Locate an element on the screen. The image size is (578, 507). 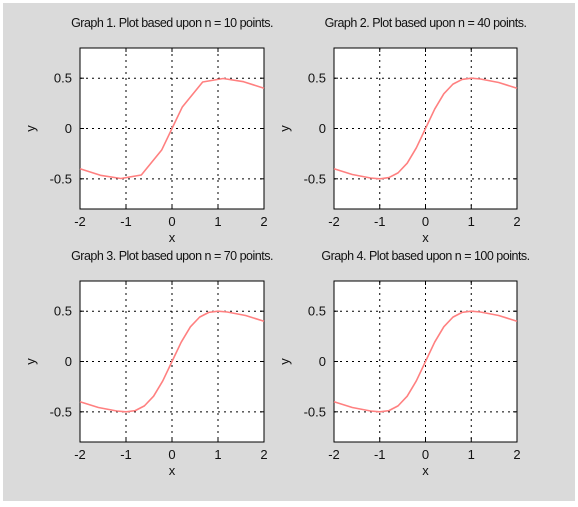
chart-title: Graph 3. Plot based upon n = 70 points. is located at coordinates (172, 256).